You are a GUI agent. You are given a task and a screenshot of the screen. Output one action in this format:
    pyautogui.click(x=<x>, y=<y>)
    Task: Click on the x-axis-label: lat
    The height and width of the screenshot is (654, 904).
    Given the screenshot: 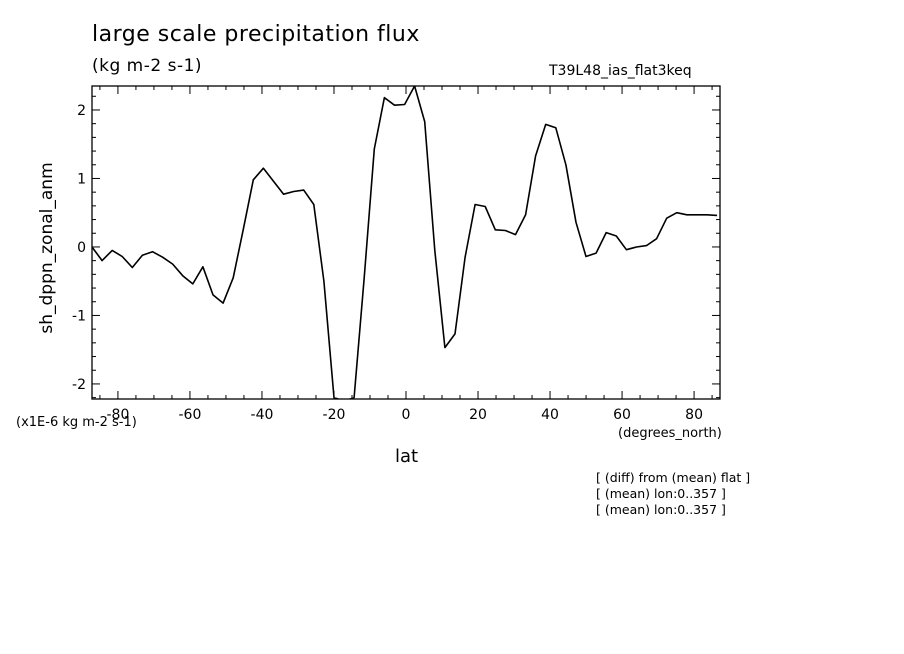 What is the action you would take?
    pyautogui.click(x=407, y=456)
    